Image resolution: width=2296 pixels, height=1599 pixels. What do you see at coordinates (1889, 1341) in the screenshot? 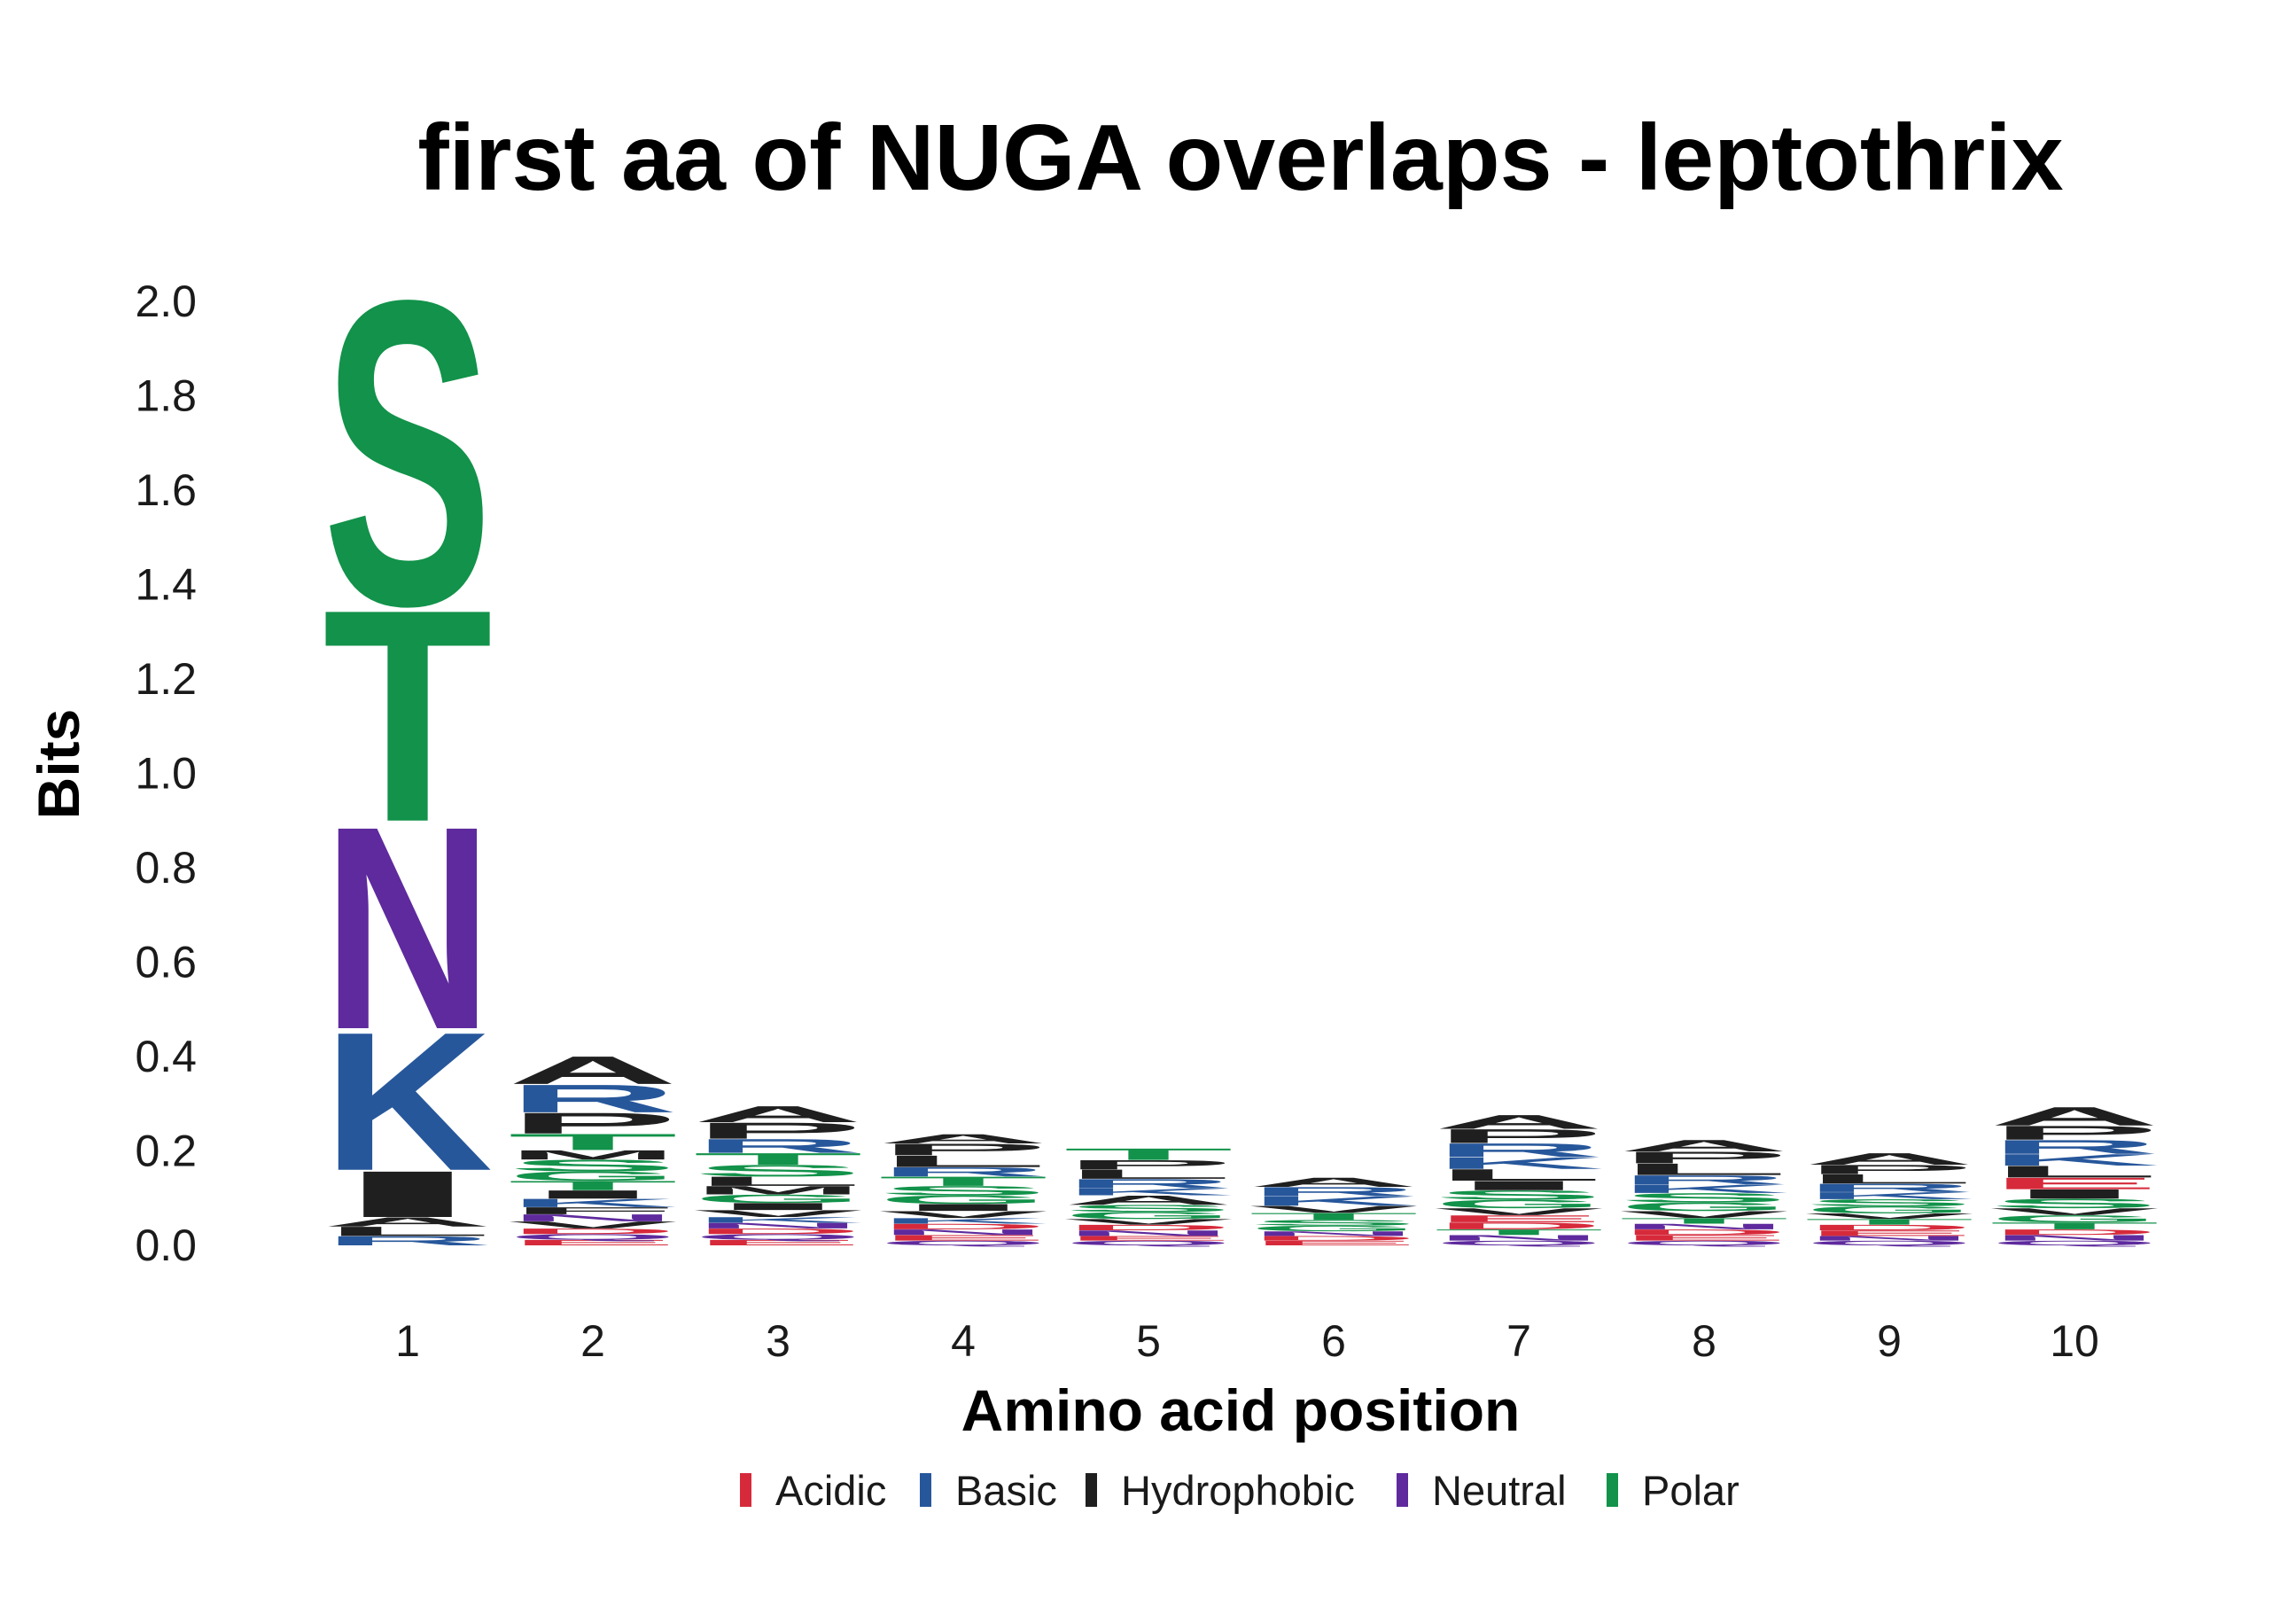
I see `x-tick-label: 9` at bounding box center [1889, 1341].